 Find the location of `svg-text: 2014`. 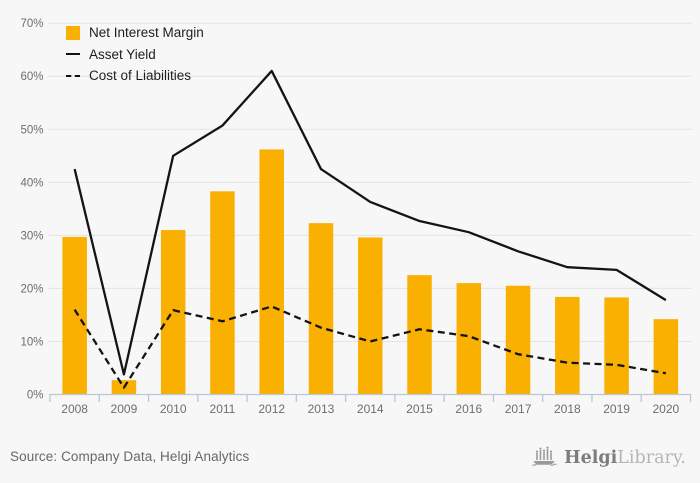

svg-text: 2014 is located at coordinates (370, 409).